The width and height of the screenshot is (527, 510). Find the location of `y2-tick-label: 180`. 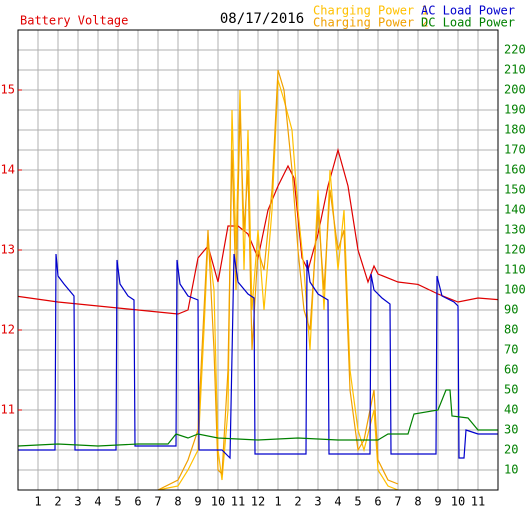

y2-tick-label: 180 is located at coordinates (515, 130).